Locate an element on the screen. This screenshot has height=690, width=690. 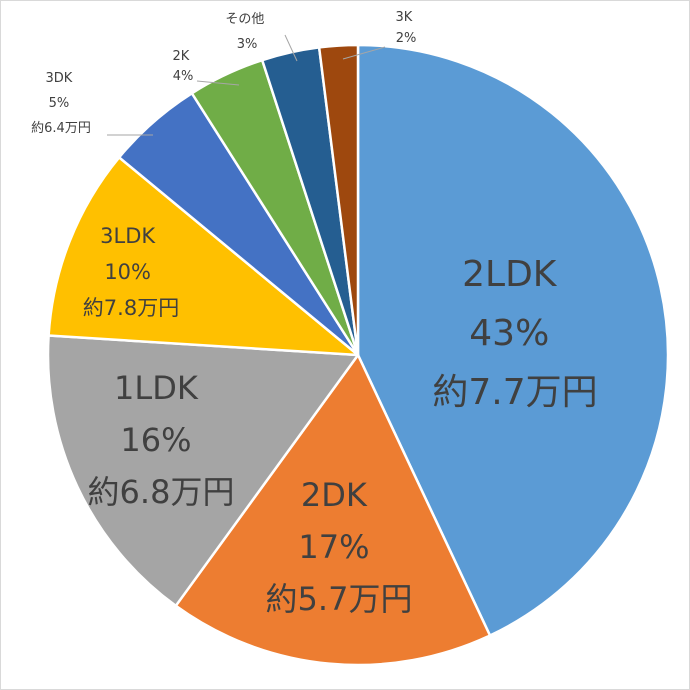
label-2ldk-percent: 43% is located at coordinates (509, 333).